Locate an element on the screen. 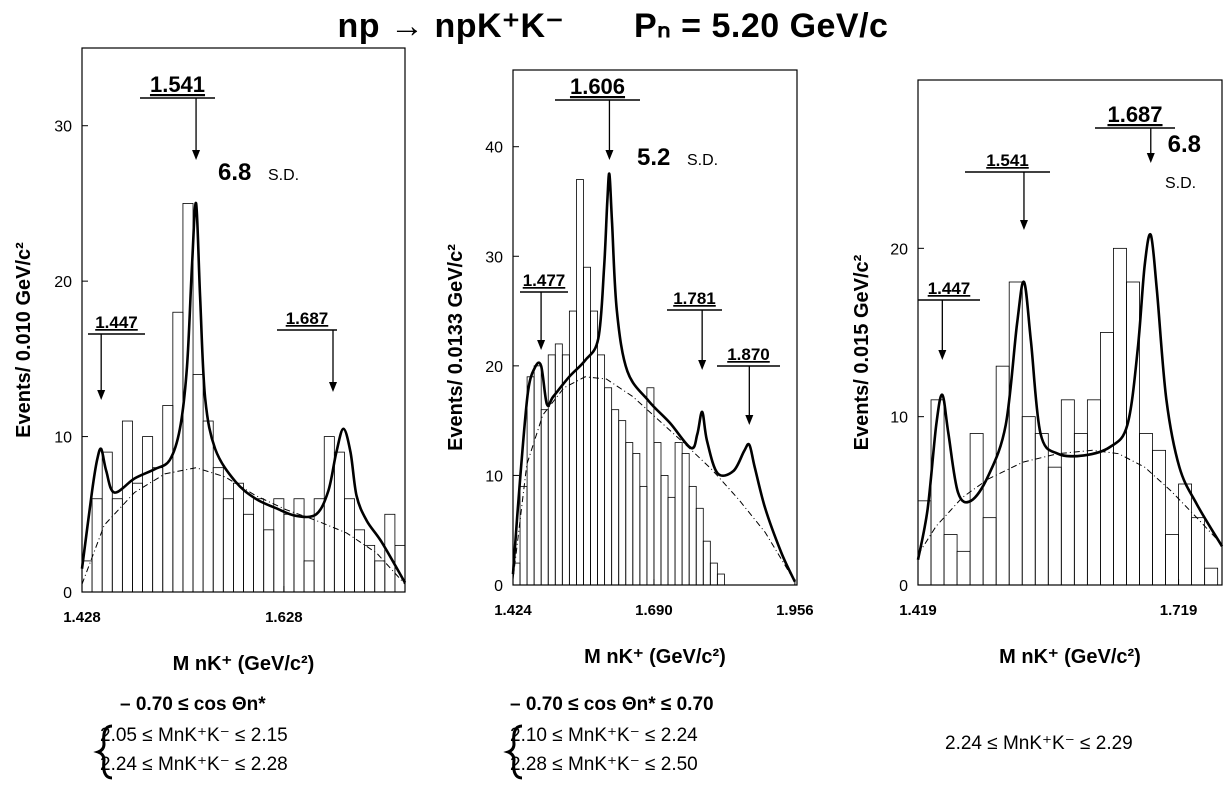  x-tick-label: 1.956 is located at coordinates (795, 610).